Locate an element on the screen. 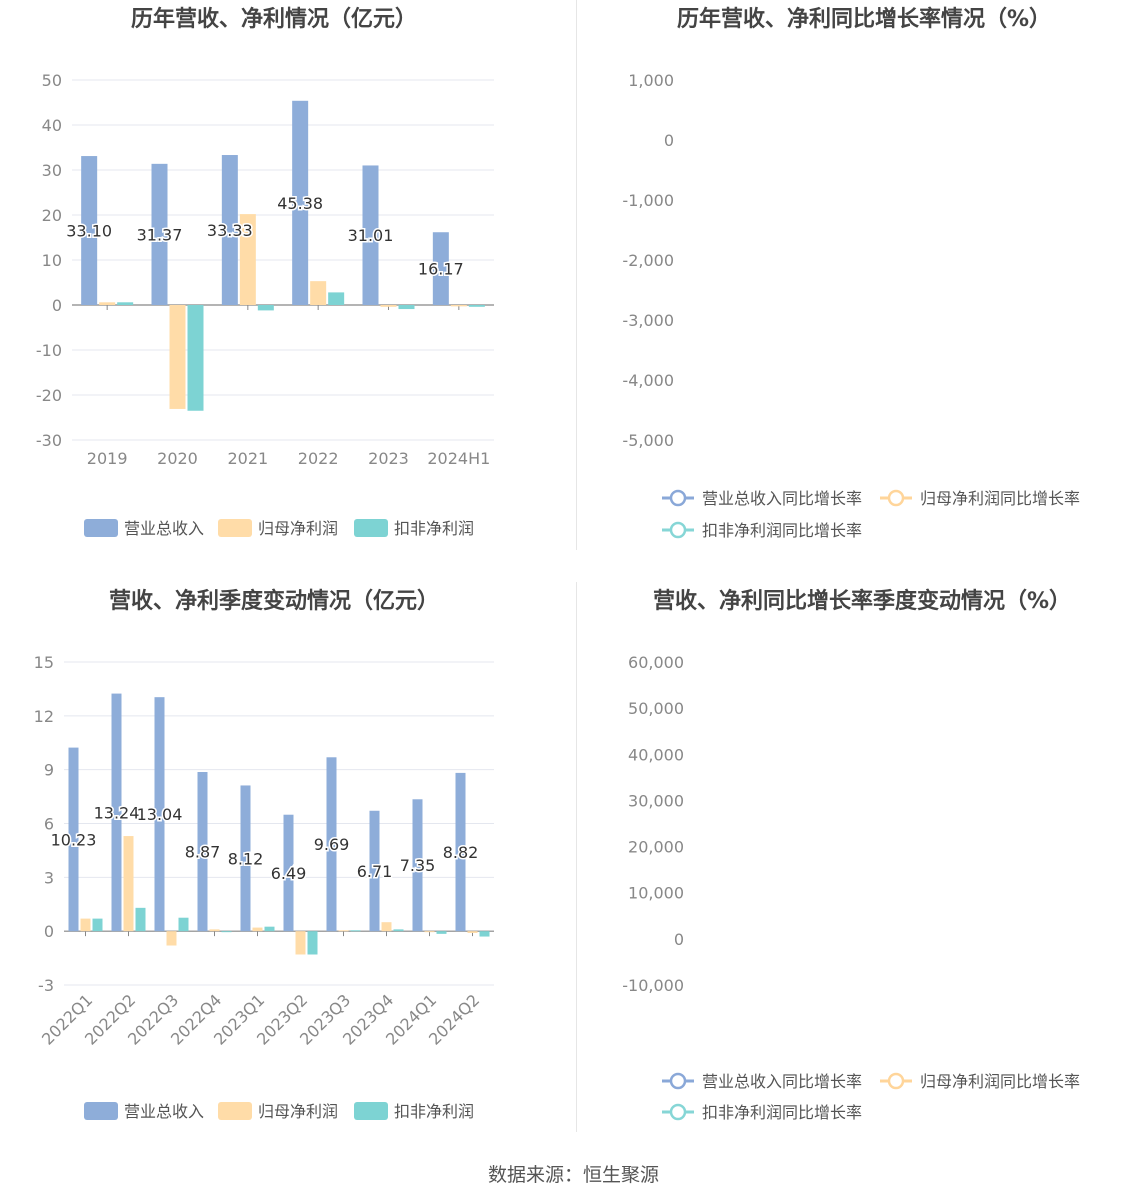 Image resolution: width=1147 pixels, height=1202 pixels. chart-title: 历年营收、净利同比增长率情况（%） is located at coordinates (864, 19).